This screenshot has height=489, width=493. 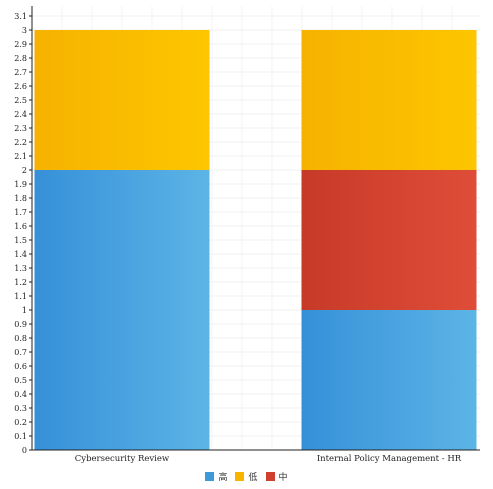 What do you see at coordinates (20, 198) in the screenshot?
I see `y-tick-label: 1.8` at bounding box center [20, 198].